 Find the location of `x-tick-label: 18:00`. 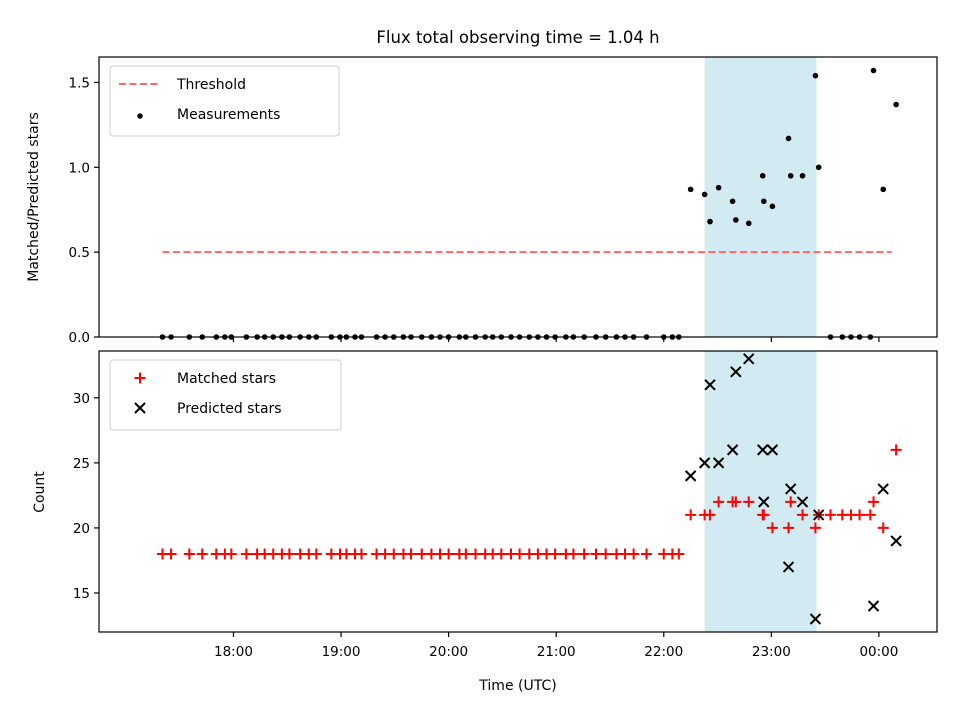

x-tick-label: 18:00 is located at coordinates (233, 652).